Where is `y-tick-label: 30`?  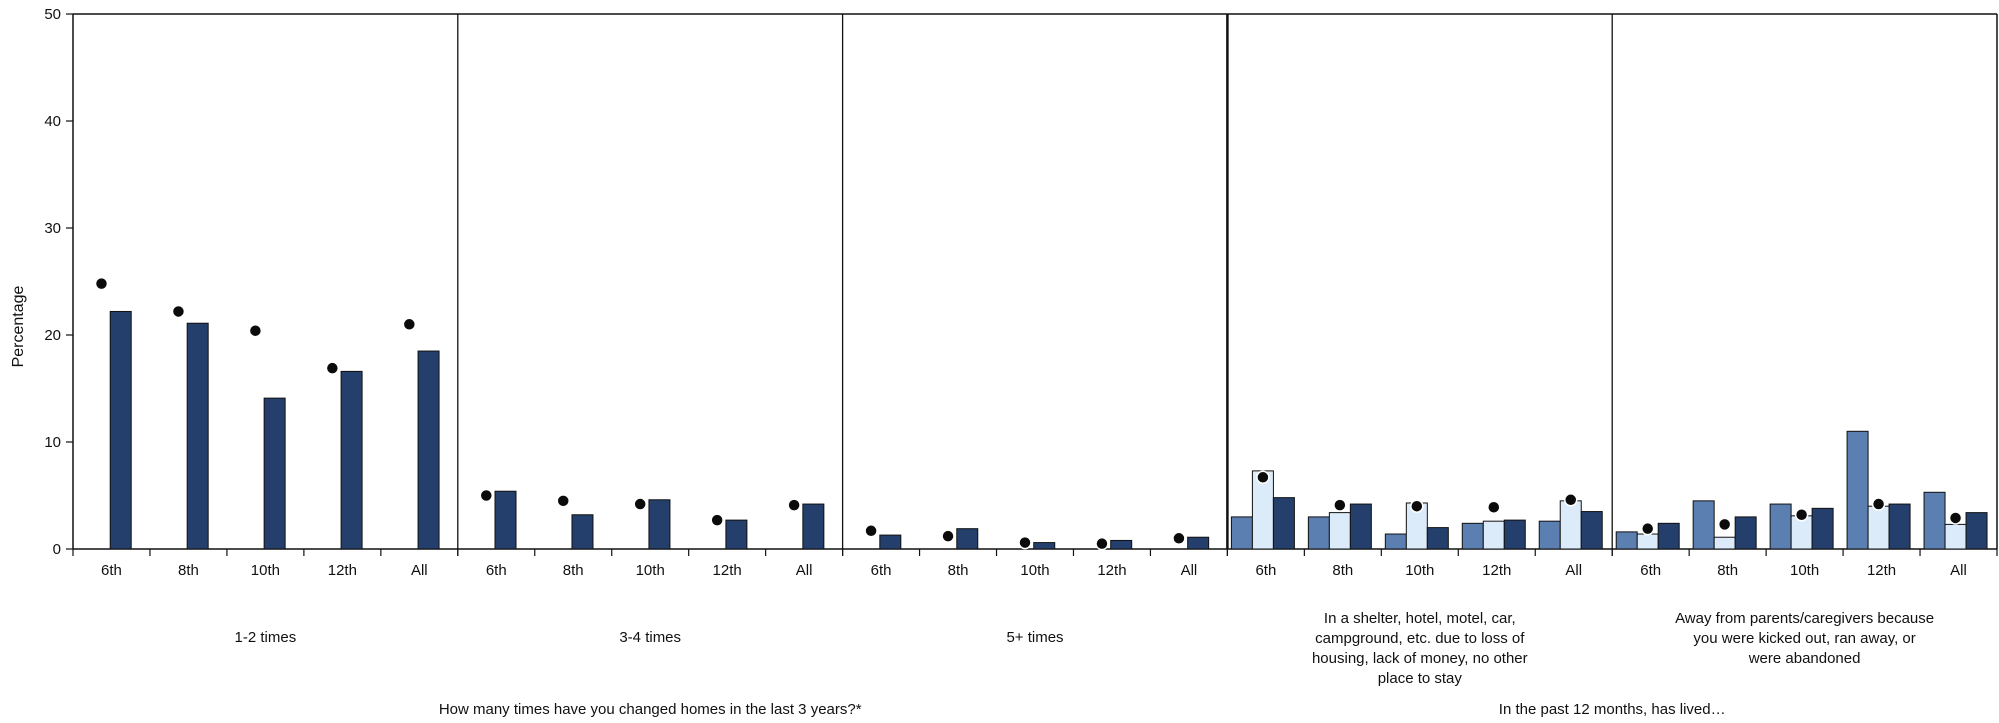 y-tick-label: 30 is located at coordinates (52, 228).